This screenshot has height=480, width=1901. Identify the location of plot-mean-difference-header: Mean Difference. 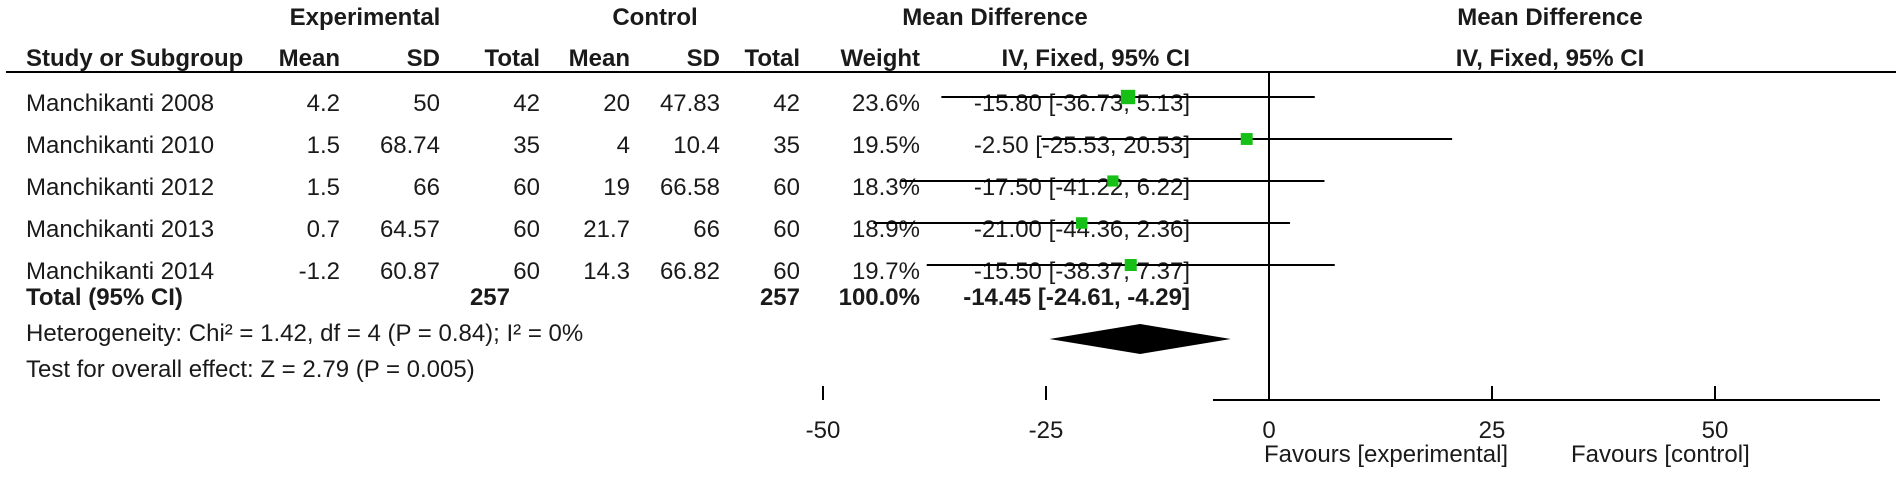
(1550, 17).